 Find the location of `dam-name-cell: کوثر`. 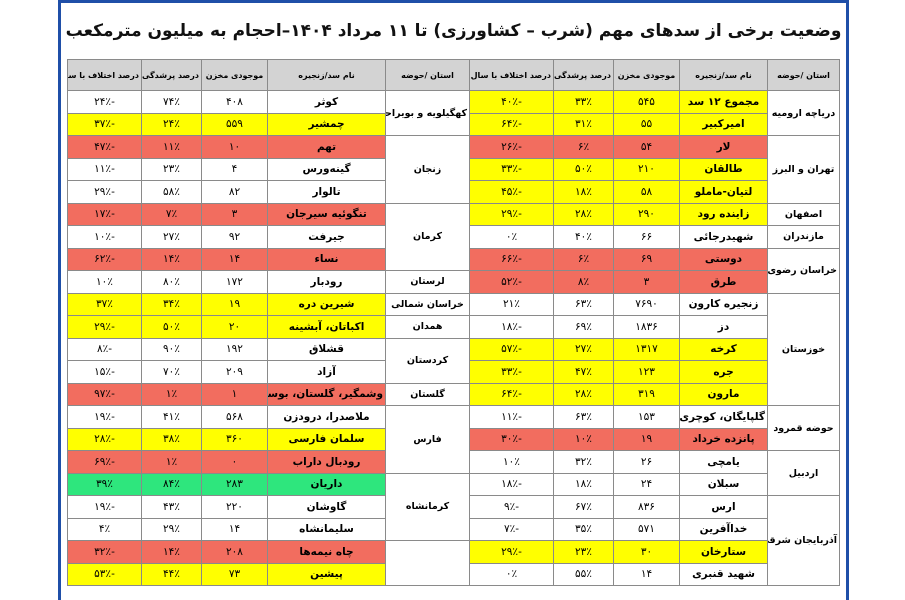

dam-name-cell: کوثر is located at coordinates (326, 102).